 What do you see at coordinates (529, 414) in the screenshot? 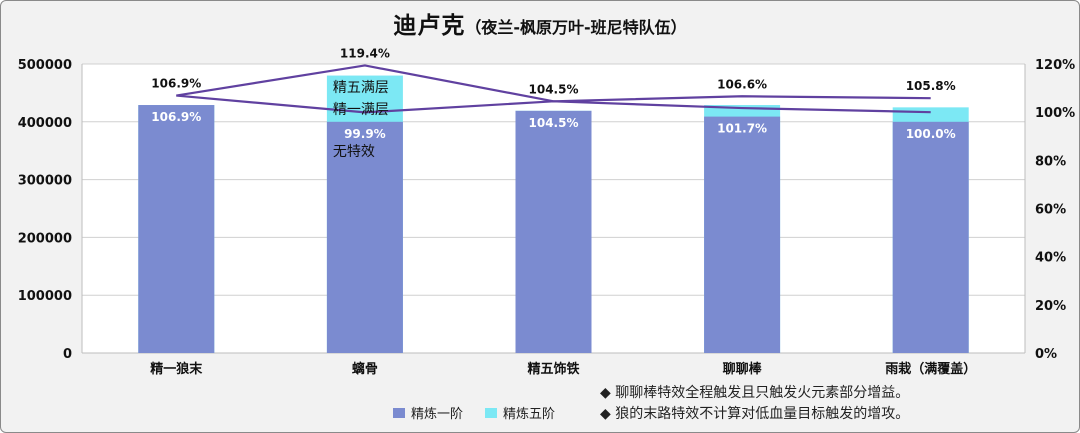
I see `legend-label-refine5: 精炼五阶` at bounding box center [529, 414].